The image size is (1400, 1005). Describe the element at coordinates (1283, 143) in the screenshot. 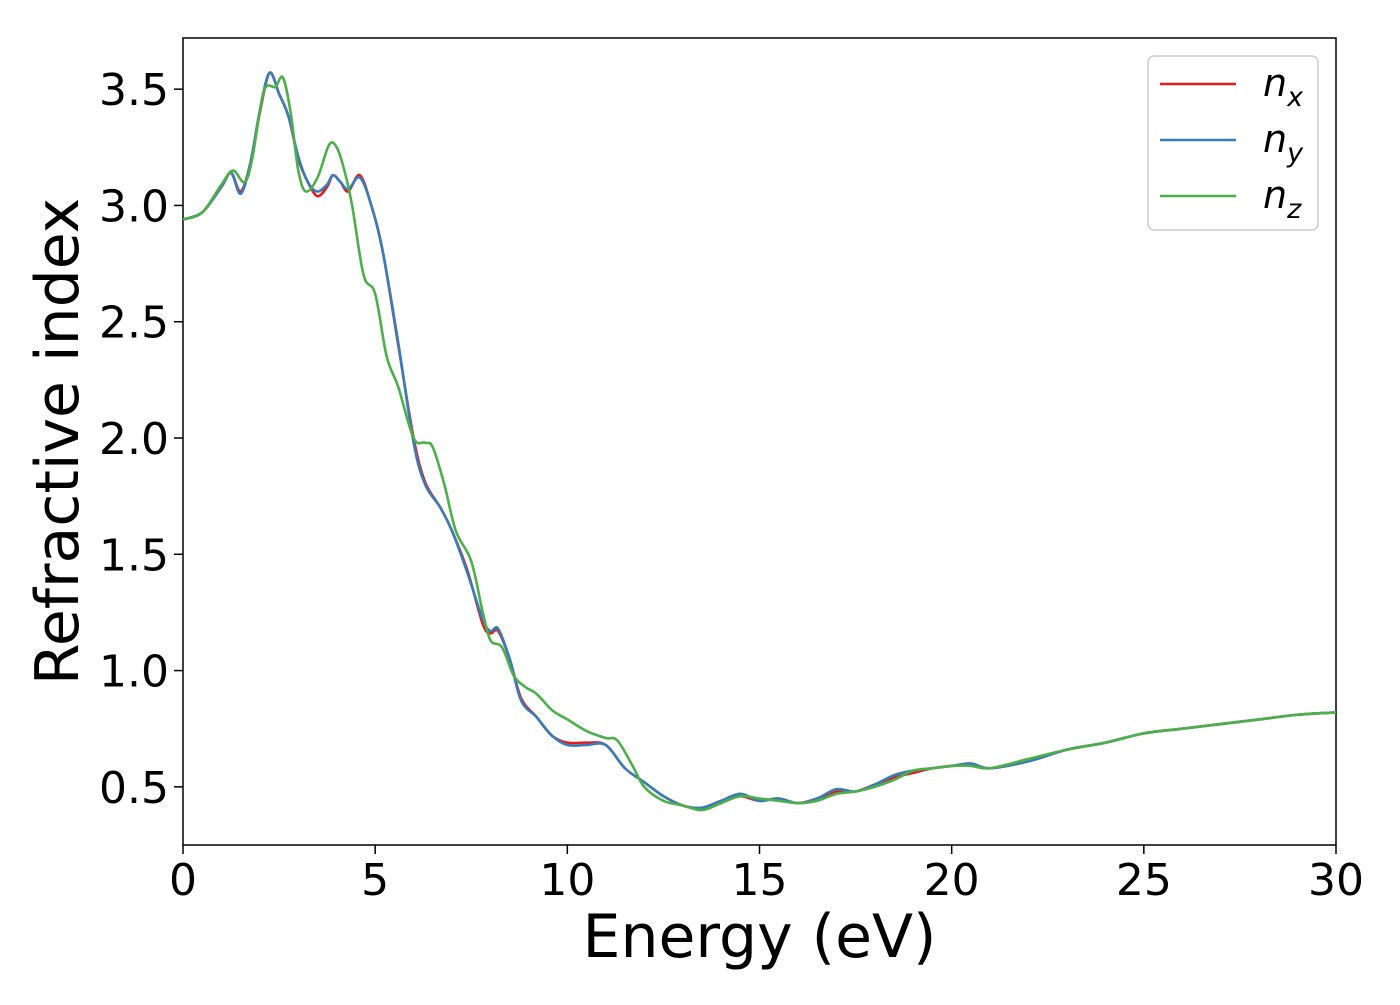

I see `legend-label: ny` at that location.